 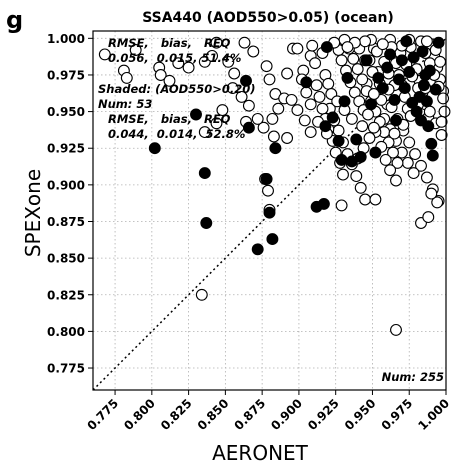 What do you see at coordinates (433, 414) in the screenshot?
I see `x-tick-label: 1.000` at bounding box center [433, 414].